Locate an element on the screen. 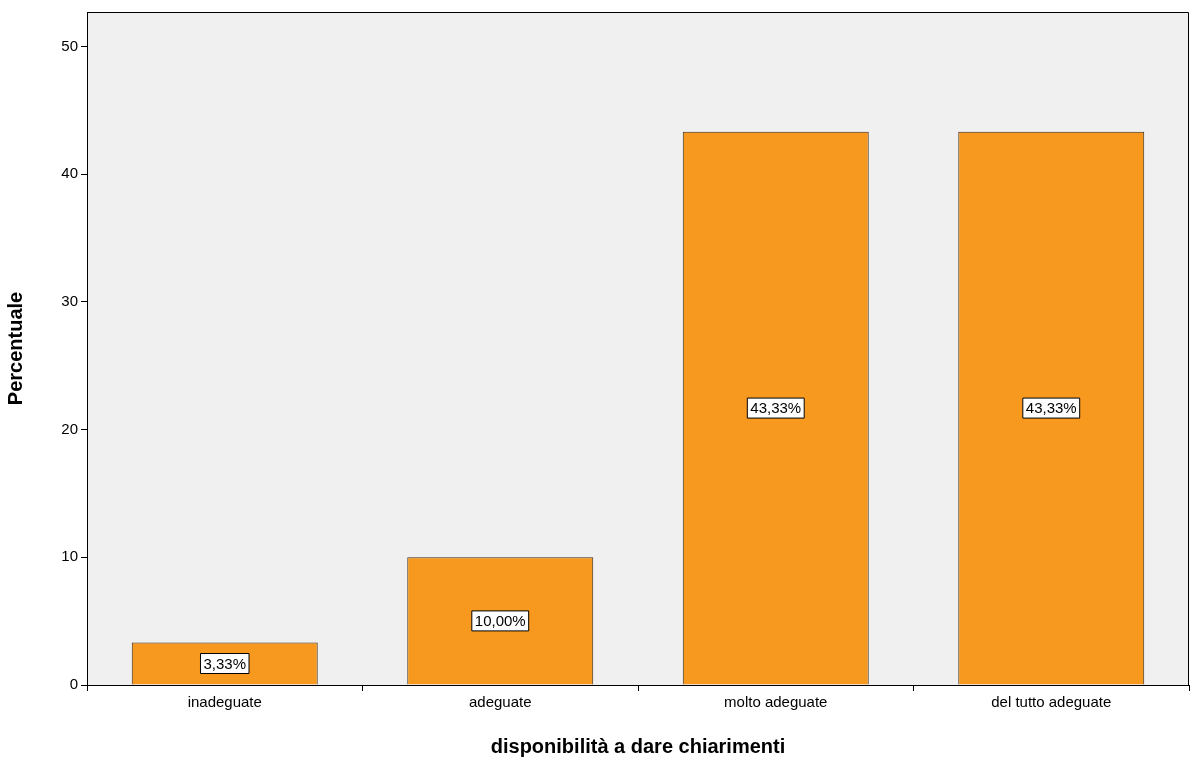 The image size is (1191, 763). x-tick-label: adeguate is located at coordinates (500, 702).